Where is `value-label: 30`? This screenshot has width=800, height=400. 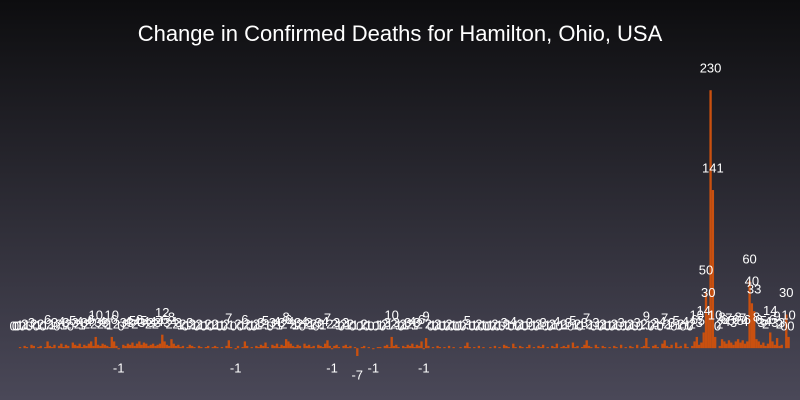
value-label: 30 is located at coordinates (708, 292).